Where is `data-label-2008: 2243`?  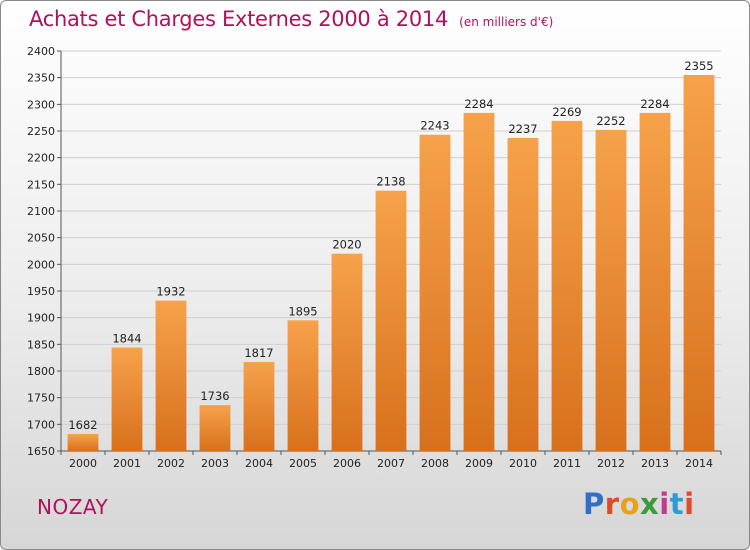
data-label-2008: 2243 is located at coordinates (434, 126).